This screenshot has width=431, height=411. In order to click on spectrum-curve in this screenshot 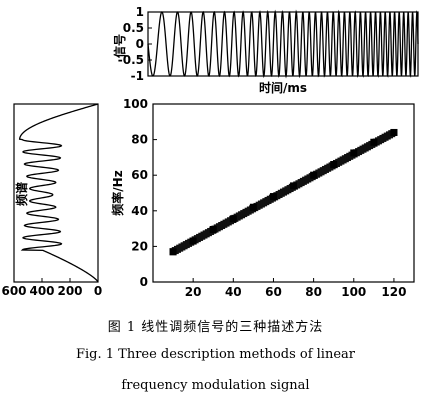, I will do `click(59, 193)`.